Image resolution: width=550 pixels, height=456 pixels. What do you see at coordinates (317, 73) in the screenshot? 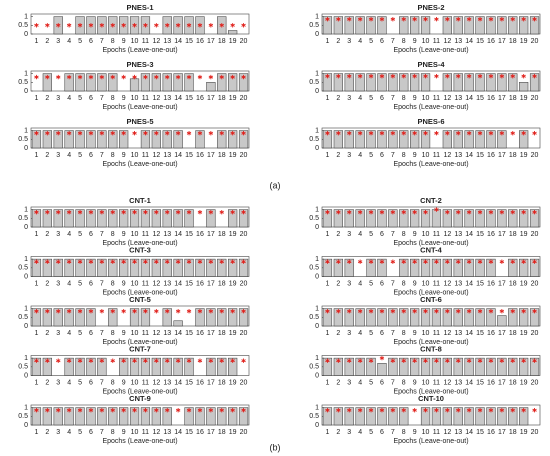
I see `y-tick-label: 1` at bounding box center [317, 73].